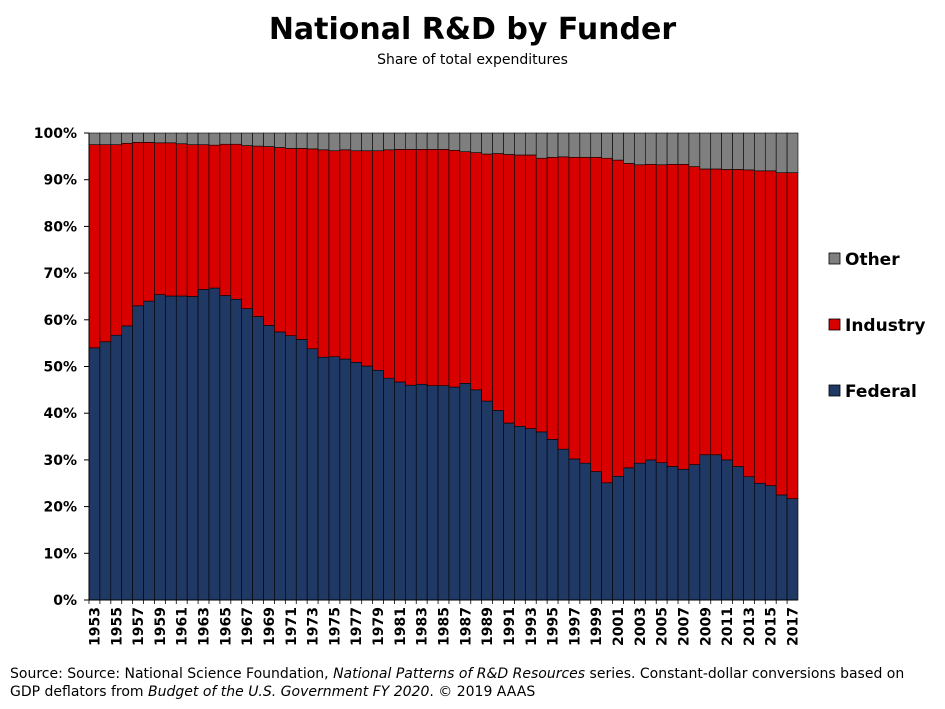 The width and height of the screenshot is (945, 709). What do you see at coordinates (421, 492) in the screenshot?
I see `bar-federal-1983` at bounding box center [421, 492].